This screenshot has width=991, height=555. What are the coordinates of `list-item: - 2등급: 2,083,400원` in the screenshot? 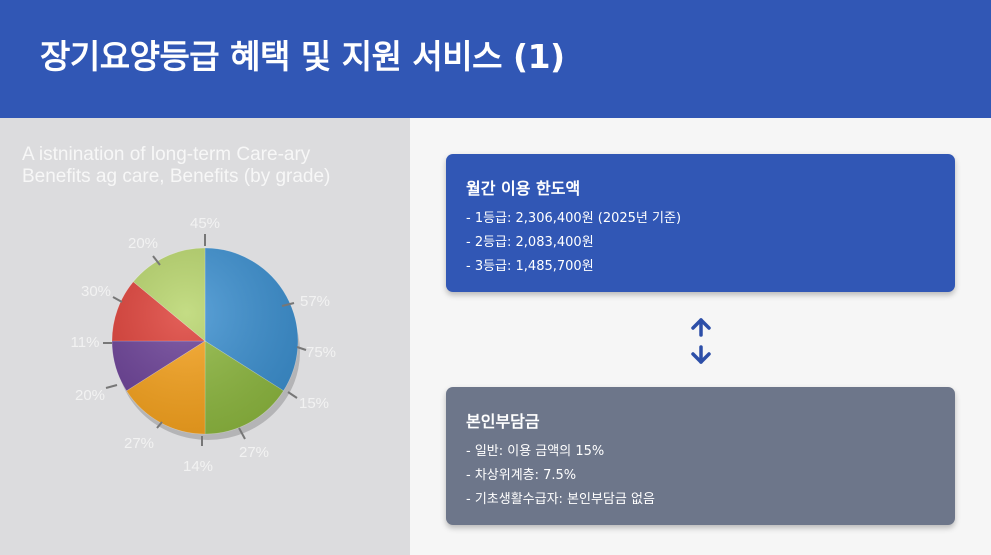 It's located at (530, 242).